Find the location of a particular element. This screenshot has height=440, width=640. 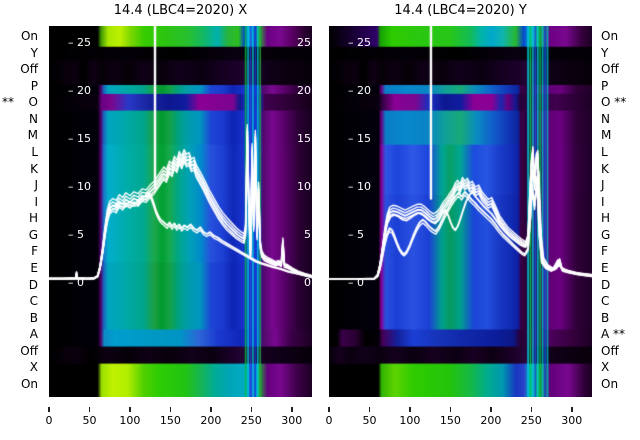

row-label-left-l-7: L is located at coordinates (34, 151).